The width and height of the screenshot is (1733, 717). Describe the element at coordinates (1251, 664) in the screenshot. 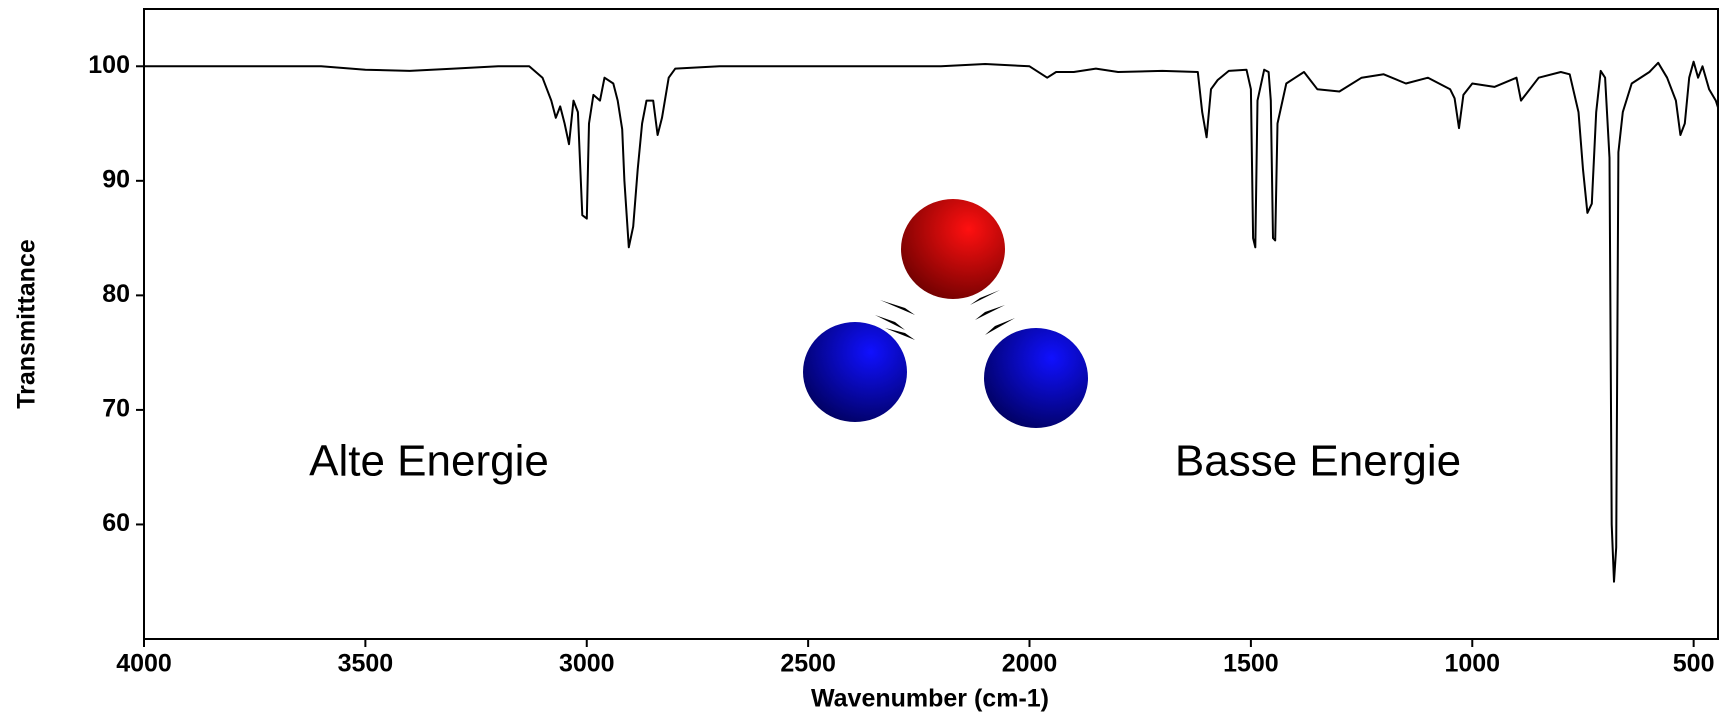

I see `x-tick-label: 1500` at that location.